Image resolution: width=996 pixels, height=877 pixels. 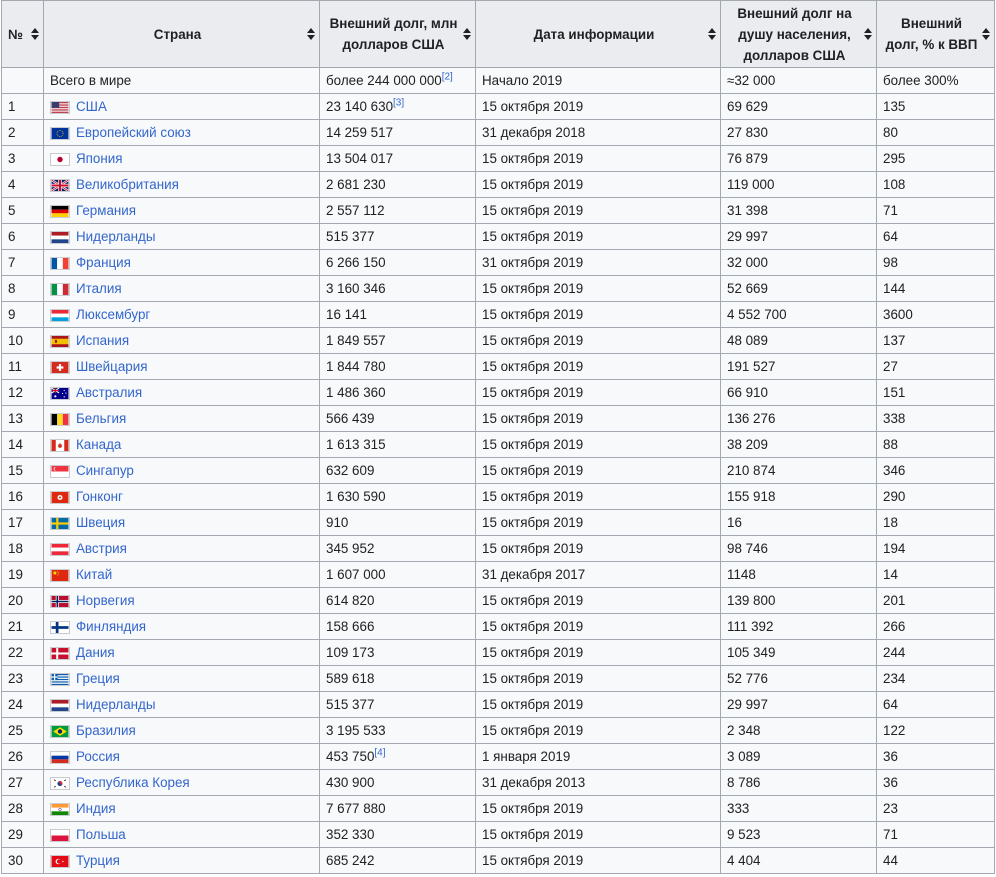 I want to click on table-cell-num: 6, so click(x=22, y=236).